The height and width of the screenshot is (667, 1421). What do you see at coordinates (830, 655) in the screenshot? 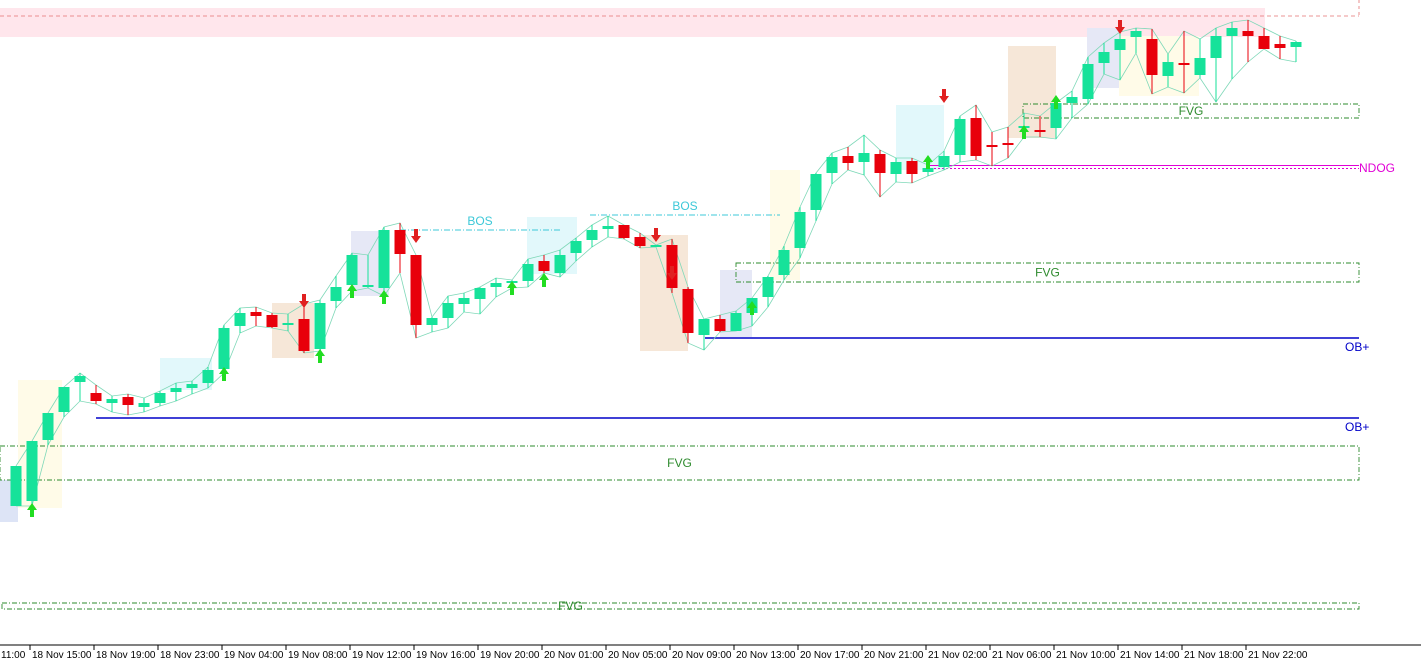
I see `x-tick-label: 20 Nov 17:00` at bounding box center [830, 655].